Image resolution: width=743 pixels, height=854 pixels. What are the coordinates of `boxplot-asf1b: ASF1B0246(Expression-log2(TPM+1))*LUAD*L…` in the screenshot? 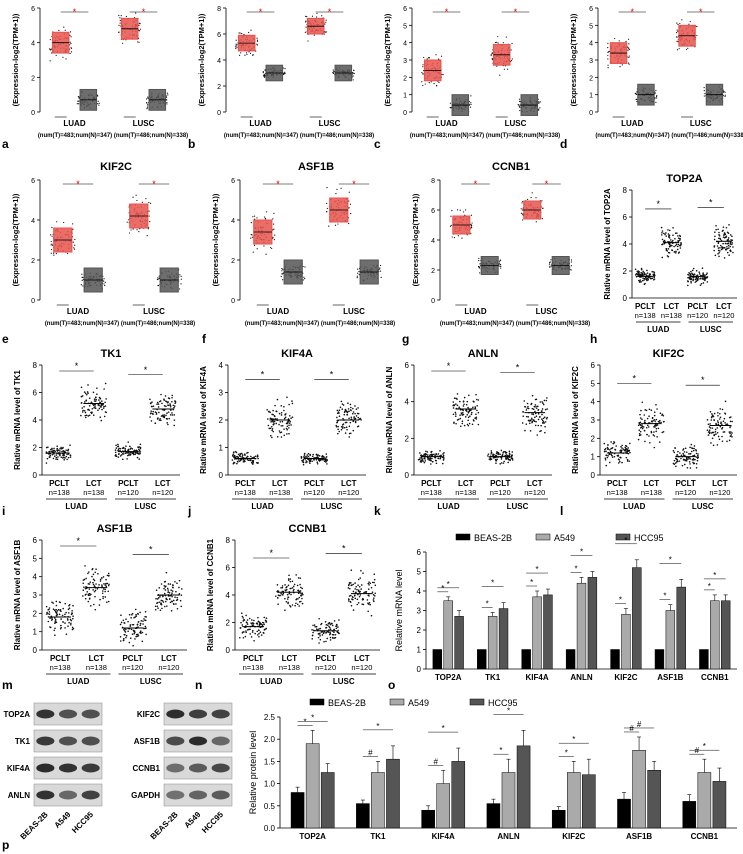 It's located at (303, 244).